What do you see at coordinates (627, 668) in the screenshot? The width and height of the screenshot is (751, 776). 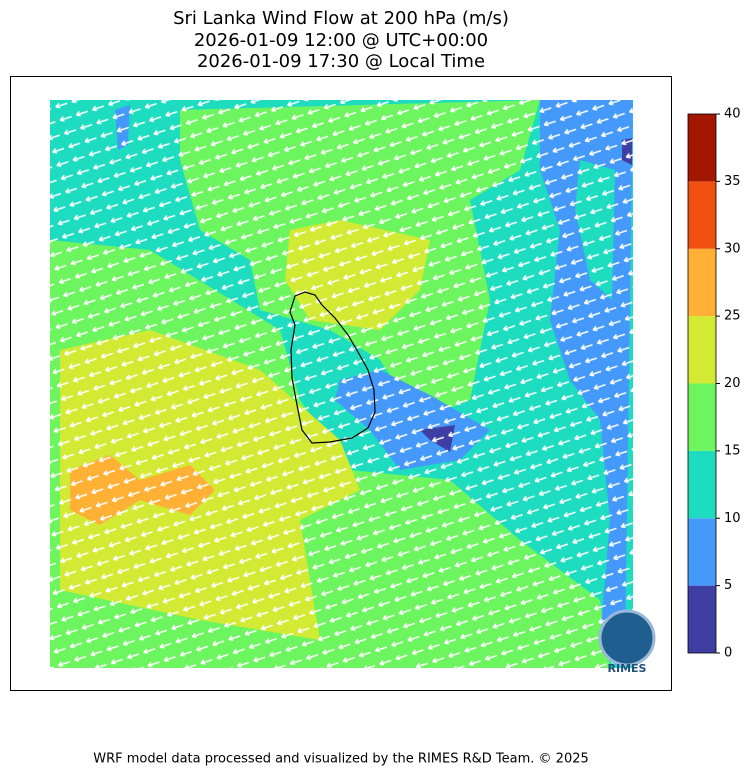 I see `logo-text: RIMES` at bounding box center [627, 668].